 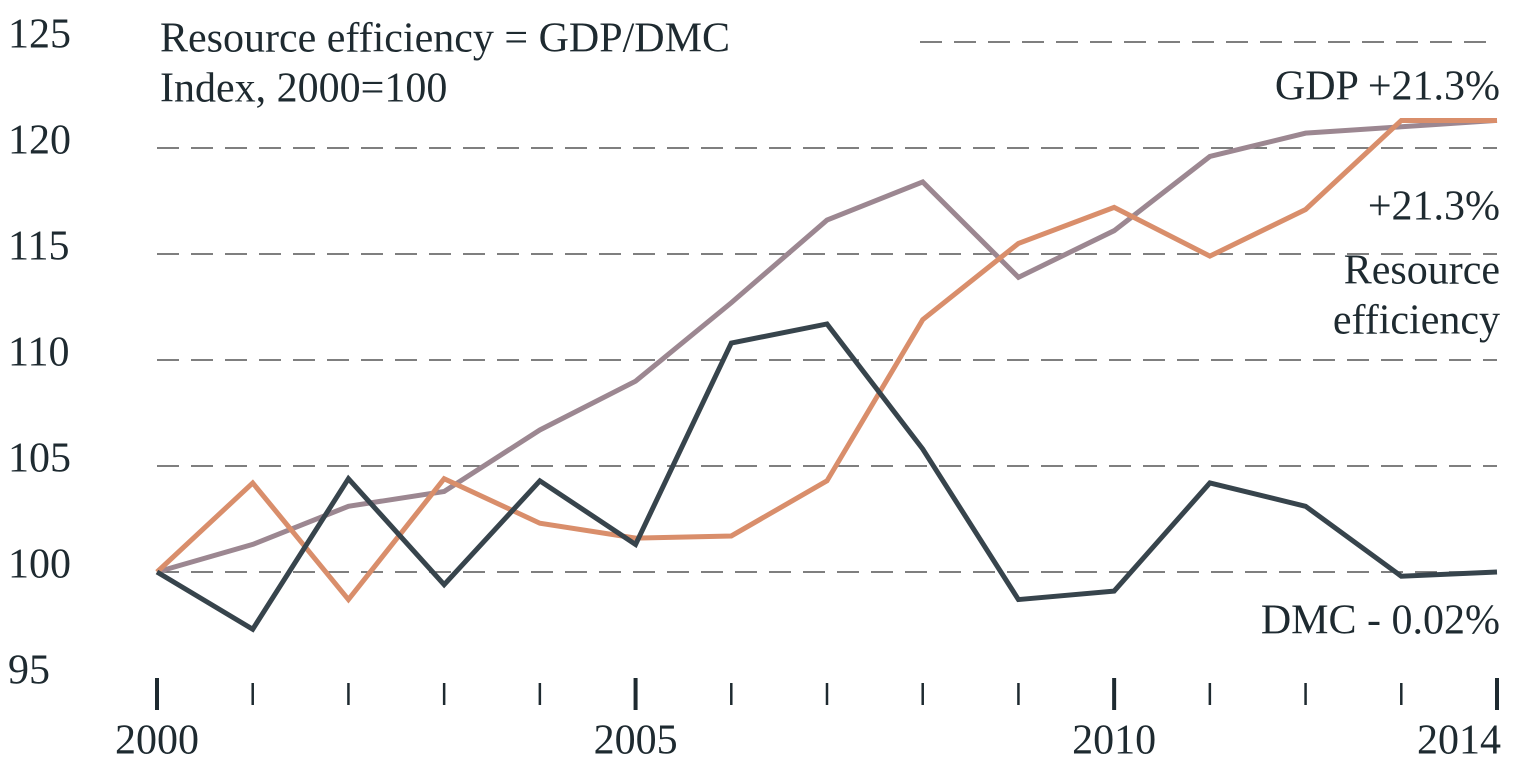 What do you see at coordinates (1387, 87) in the screenshot?
I see `annotation: GDP +21.3%` at bounding box center [1387, 87].